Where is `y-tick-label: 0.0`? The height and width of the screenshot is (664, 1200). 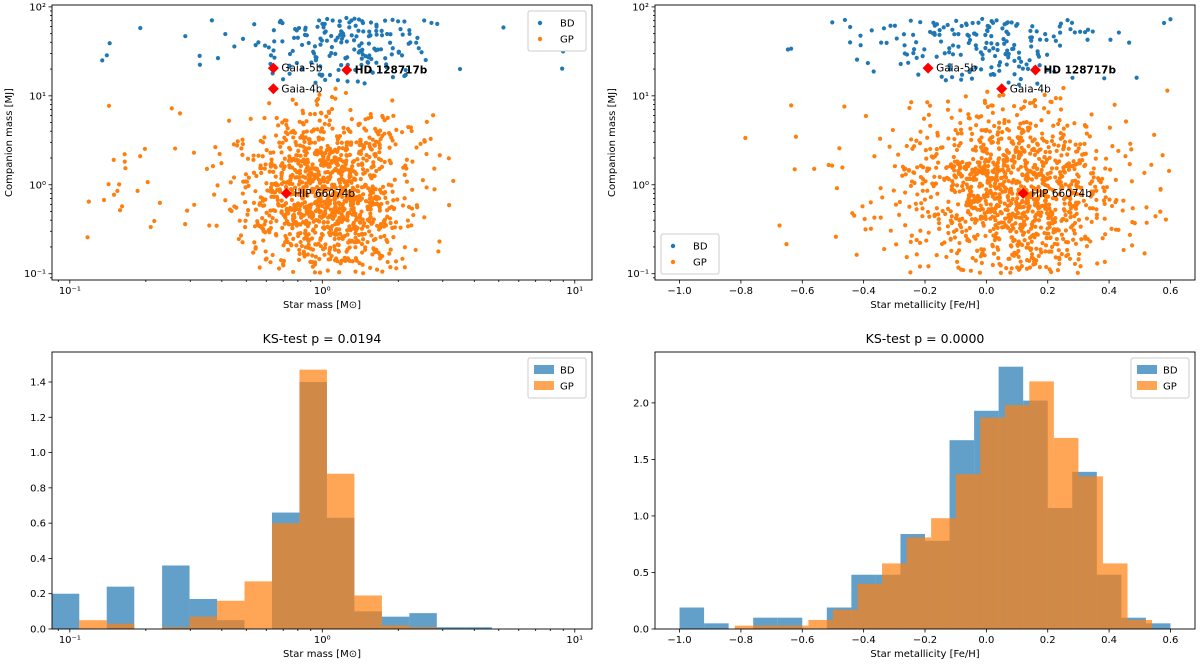
y-tick-label: 0.0 is located at coordinates (38, 630).